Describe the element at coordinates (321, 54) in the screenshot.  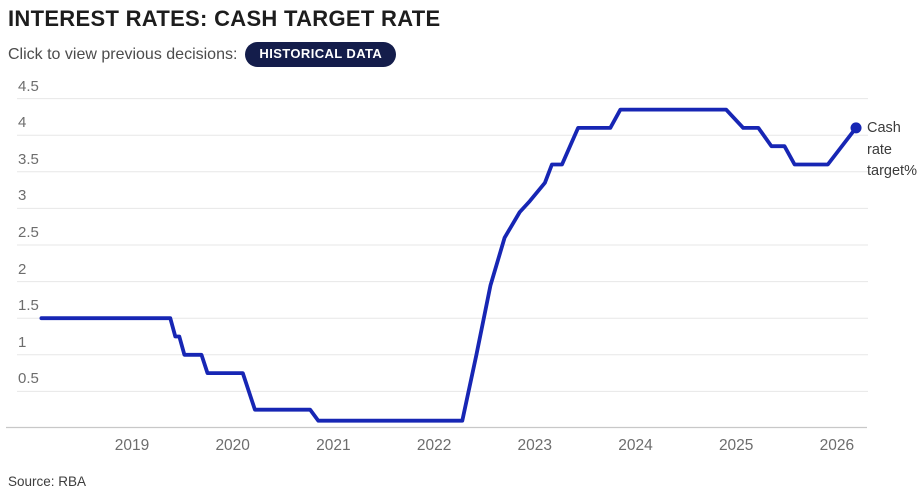
I see `historical-data-button: HISTORICAL DATA` at that location.